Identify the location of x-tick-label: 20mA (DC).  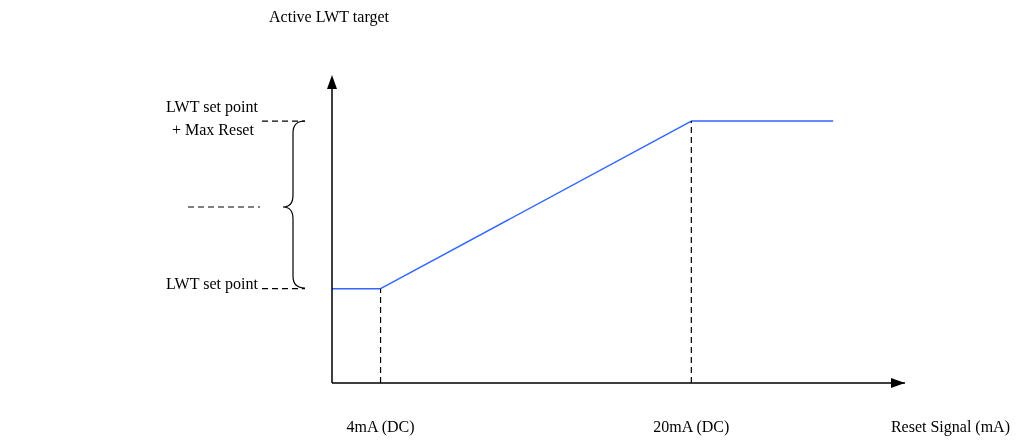
(691, 427).